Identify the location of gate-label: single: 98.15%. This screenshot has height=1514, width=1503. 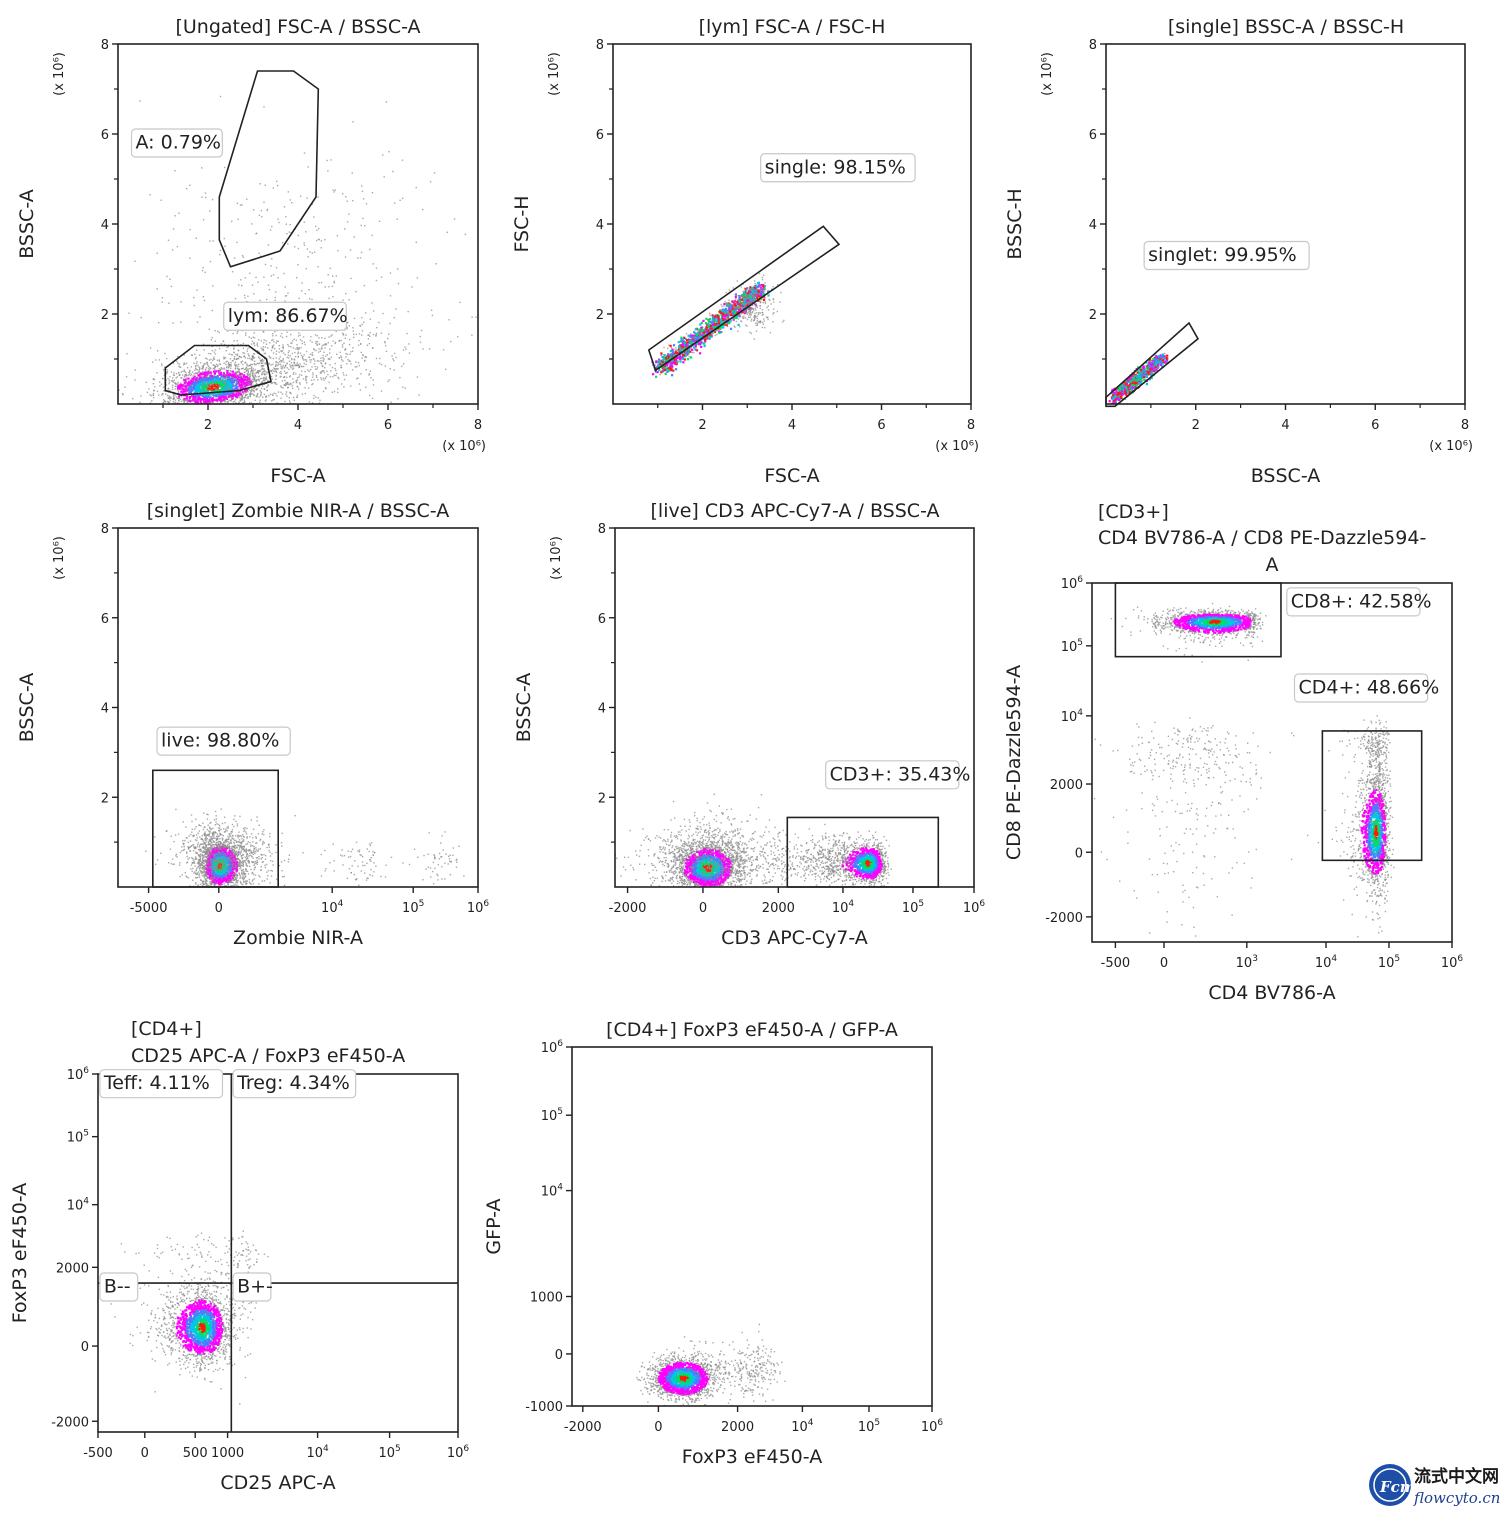
(838, 168).